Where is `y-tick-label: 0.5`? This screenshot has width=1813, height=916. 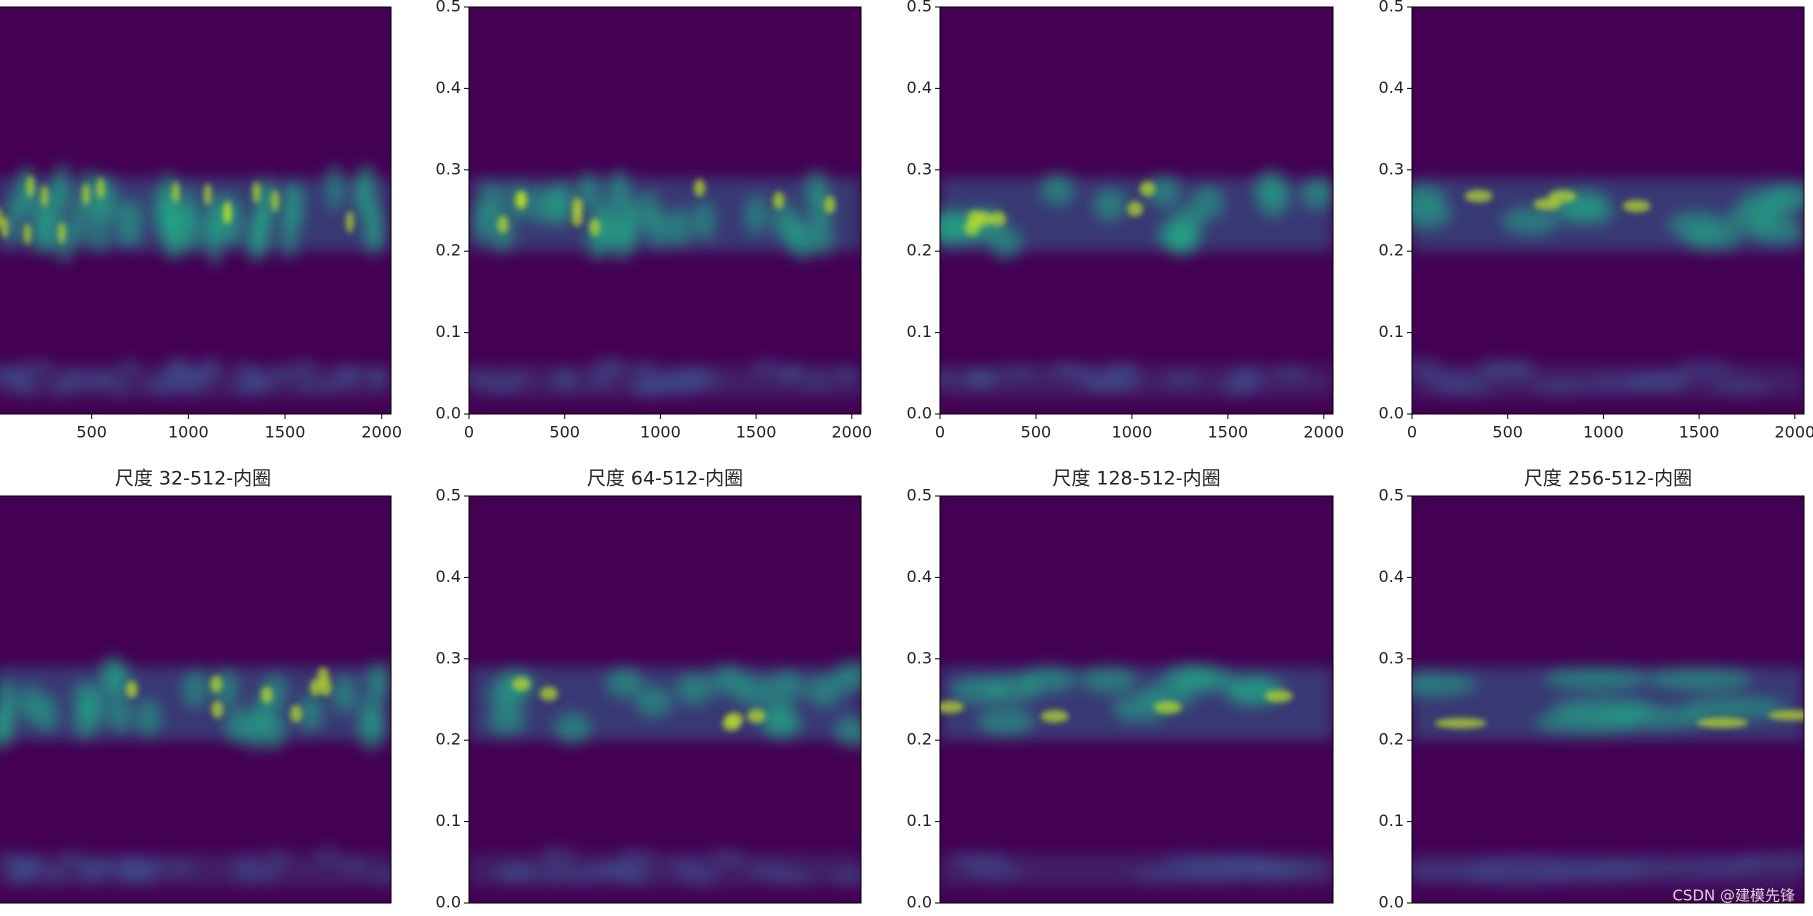 y-tick-label: 0.5 is located at coordinates (919, 8).